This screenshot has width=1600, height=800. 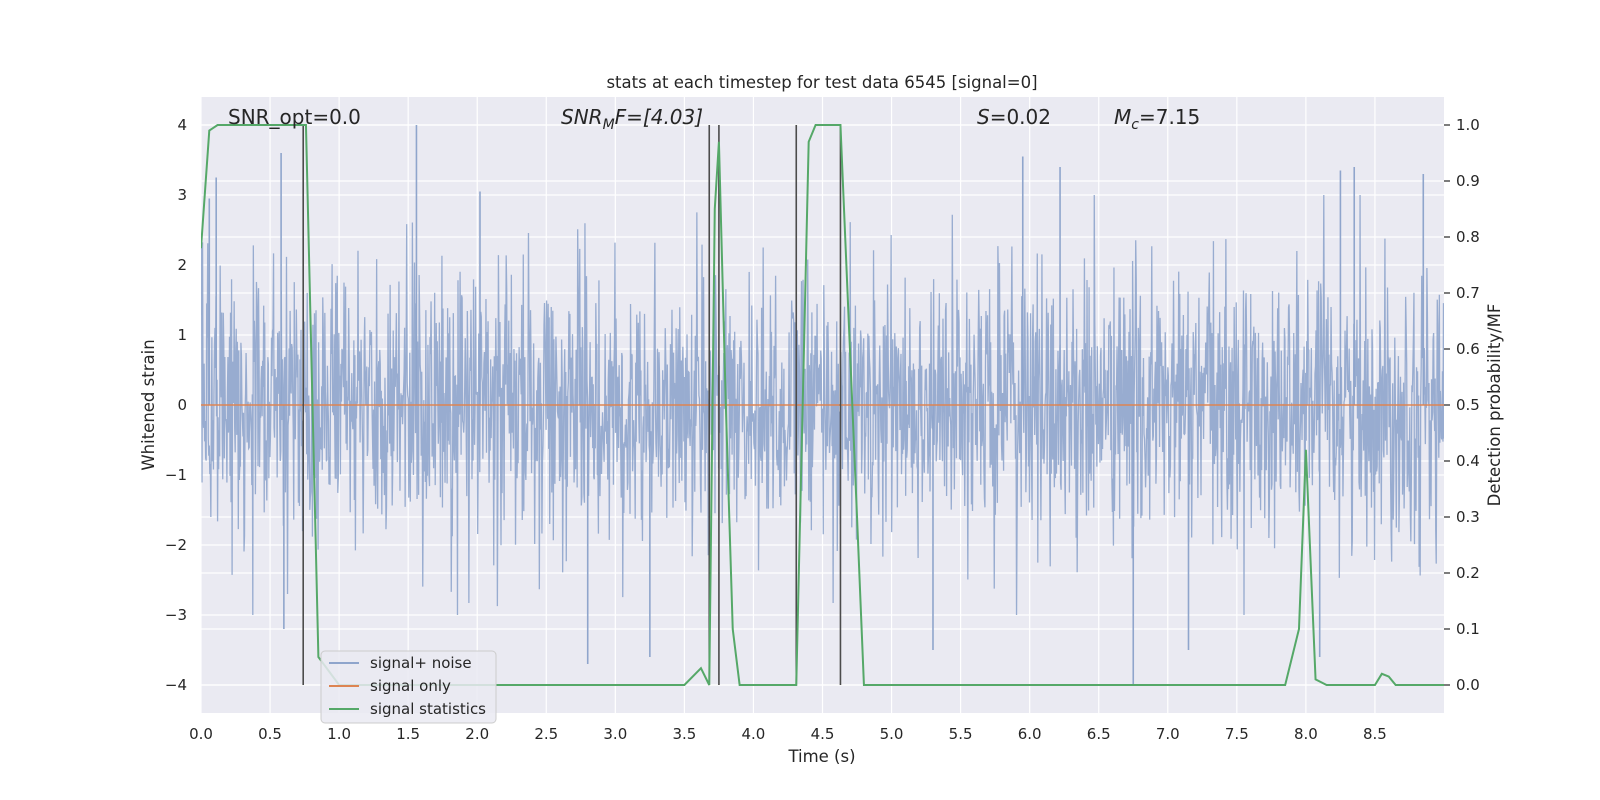 What do you see at coordinates (148, 404) in the screenshot?
I see `y-axis-left-label: Whitened strain` at bounding box center [148, 404].